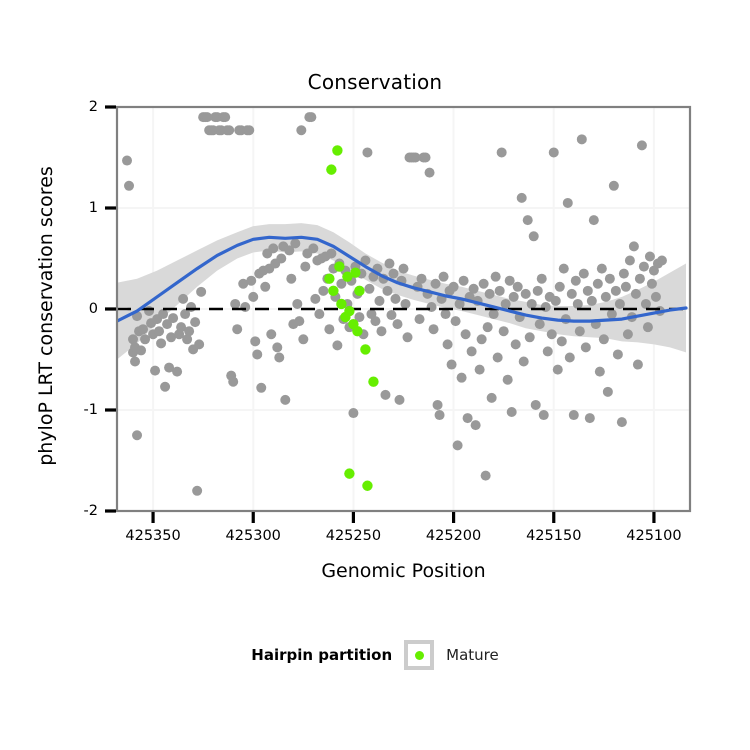 The height and width of the screenshot is (750, 750). I want to click on x-axis-label: Genomic Position, so click(403, 571).